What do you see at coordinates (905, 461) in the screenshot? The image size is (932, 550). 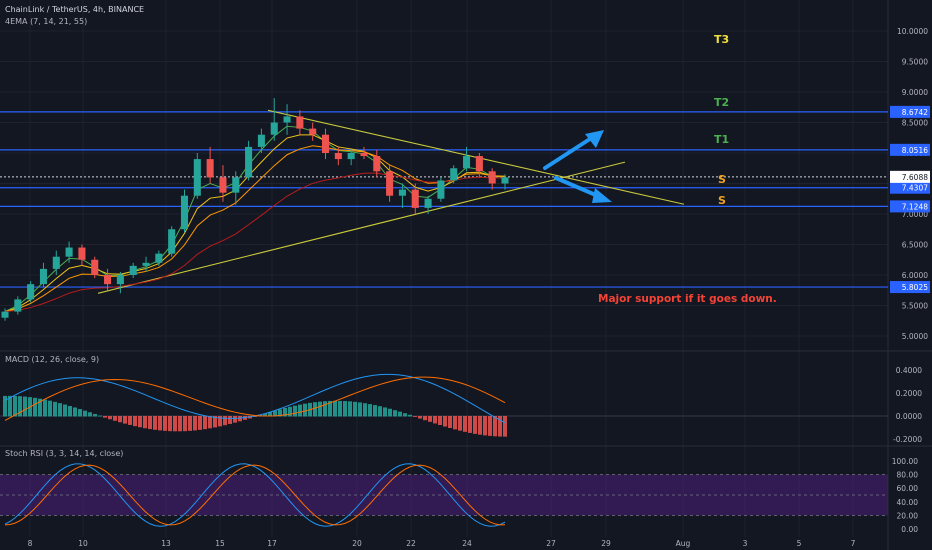 I see `stoch-tick-label: 100.00` at bounding box center [905, 461].